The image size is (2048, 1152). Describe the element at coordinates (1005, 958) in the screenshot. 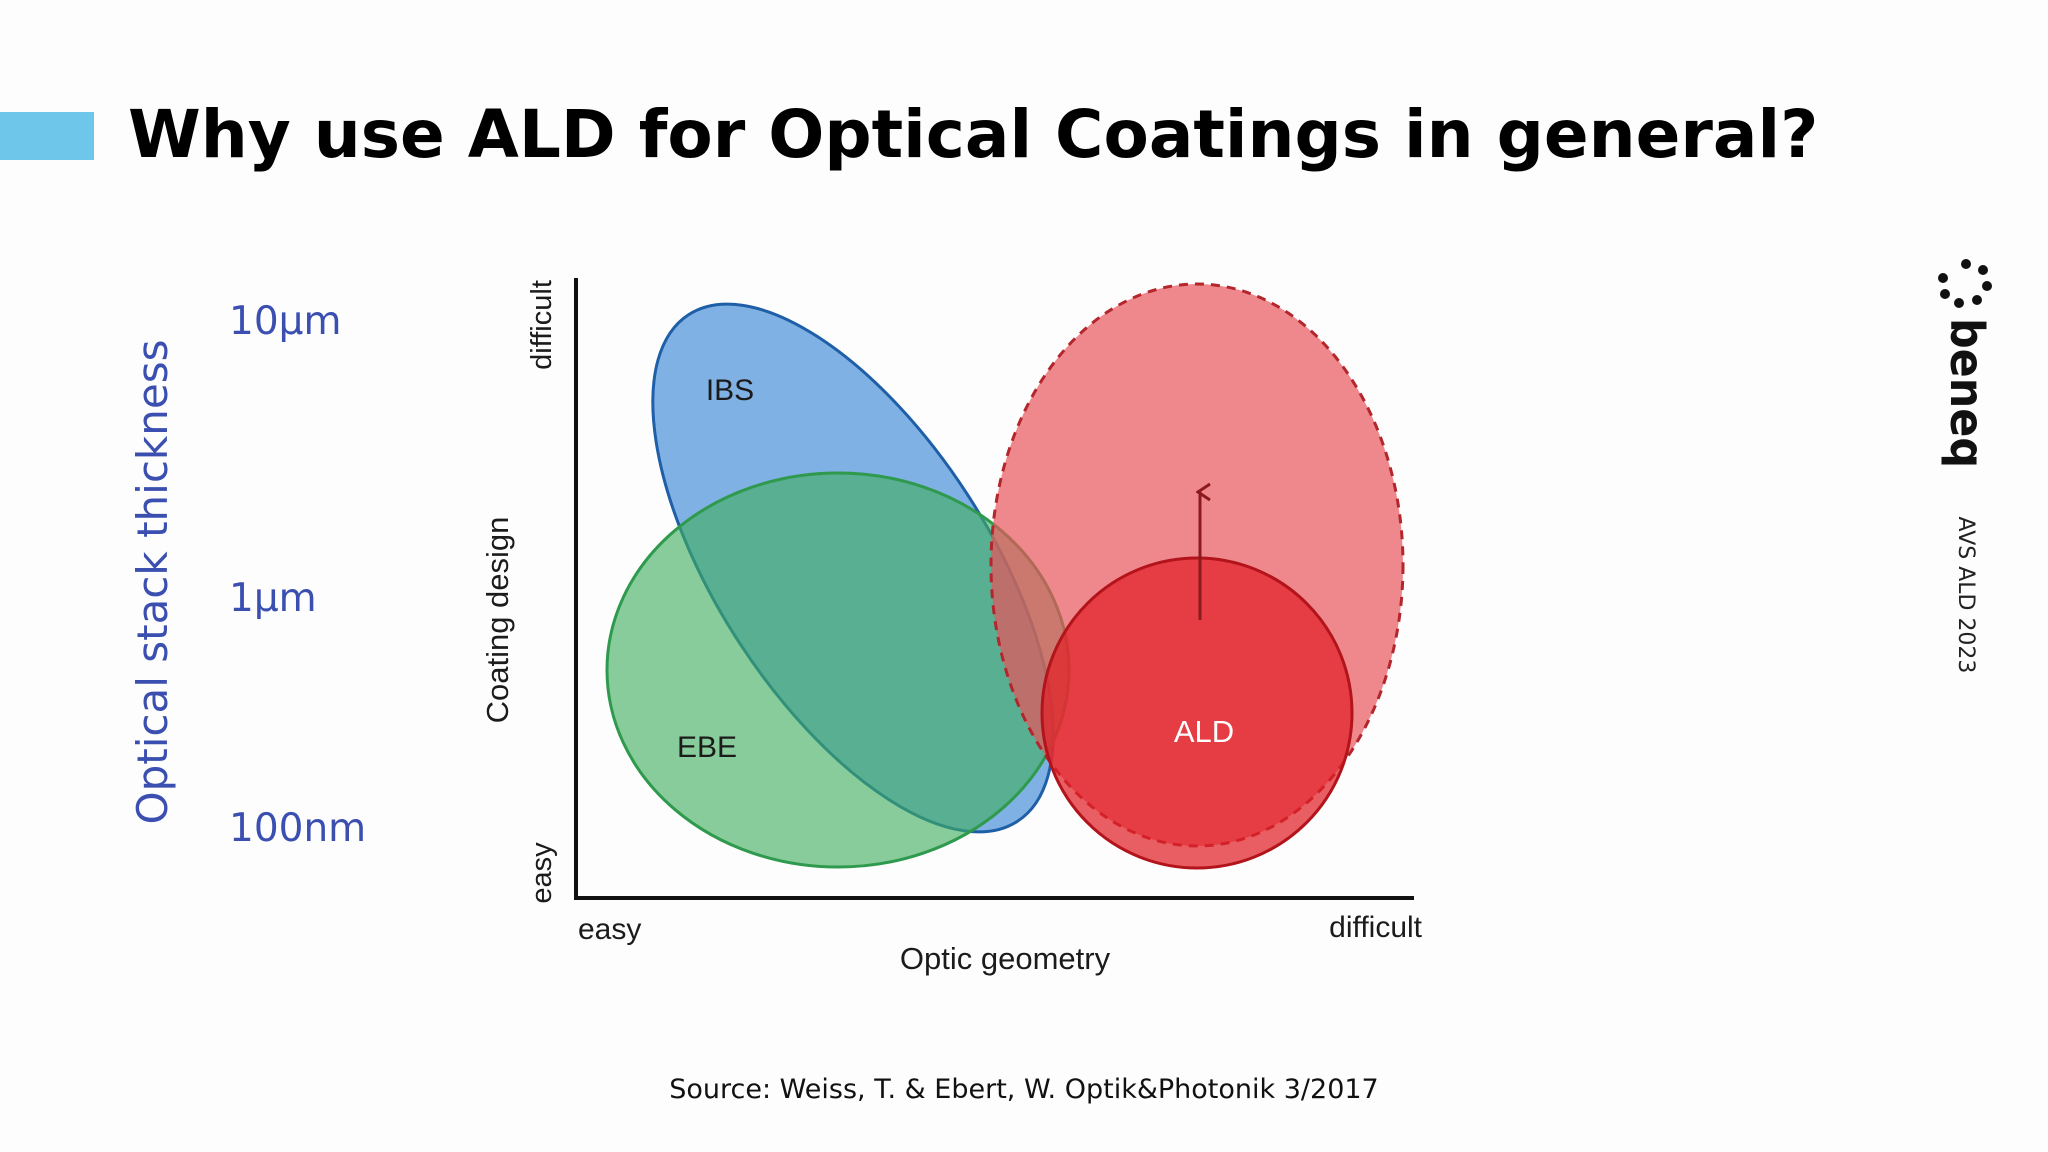

I see `x-axis-label: Optic geometry` at that location.